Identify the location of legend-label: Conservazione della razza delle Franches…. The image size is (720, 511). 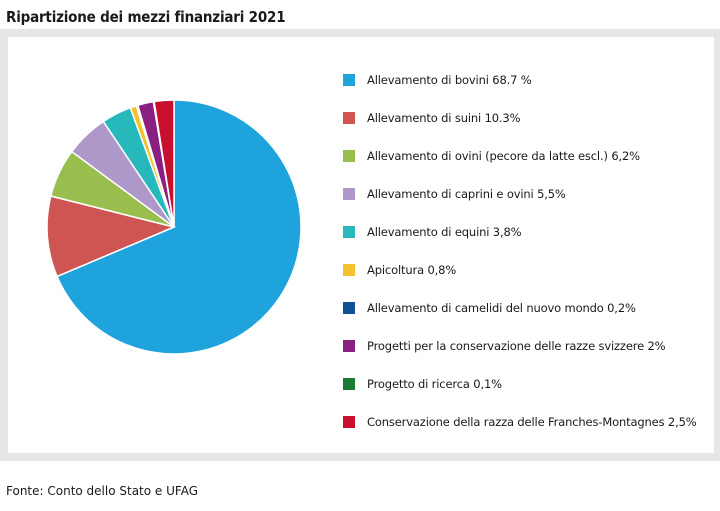
(532, 422).